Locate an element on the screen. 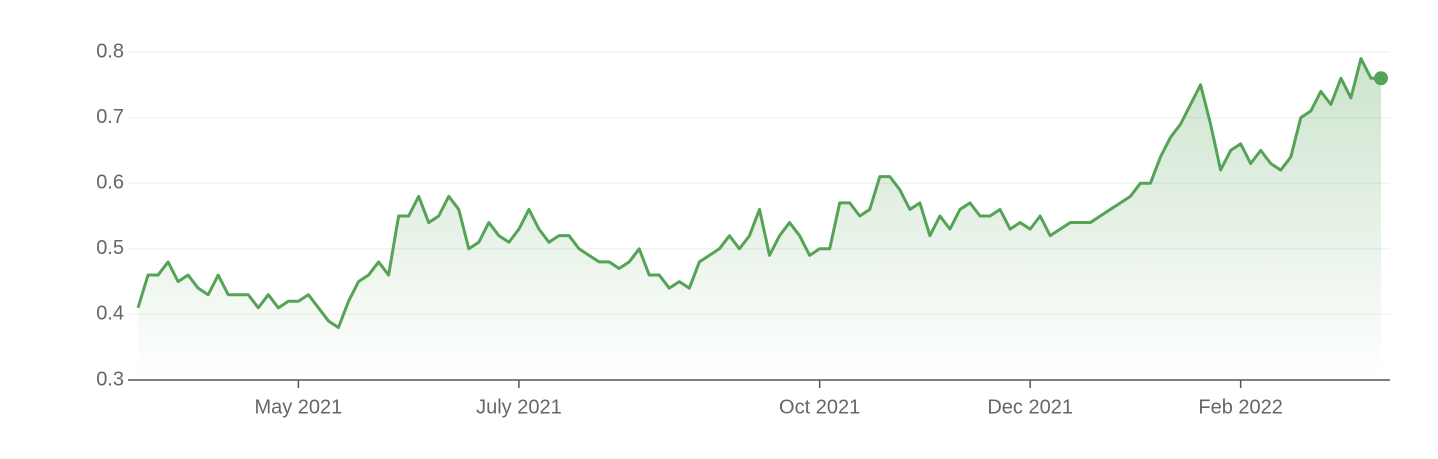 The width and height of the screenshot is (1438, 459). y-tick-label: 0.8 is located at coordinates (110, 51).